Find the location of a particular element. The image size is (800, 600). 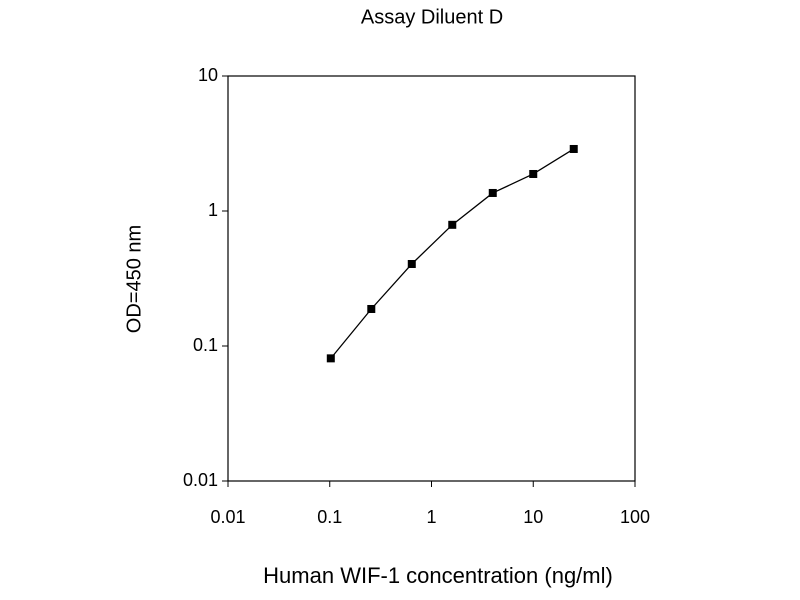

series-line is located at coordinates (452, 253).